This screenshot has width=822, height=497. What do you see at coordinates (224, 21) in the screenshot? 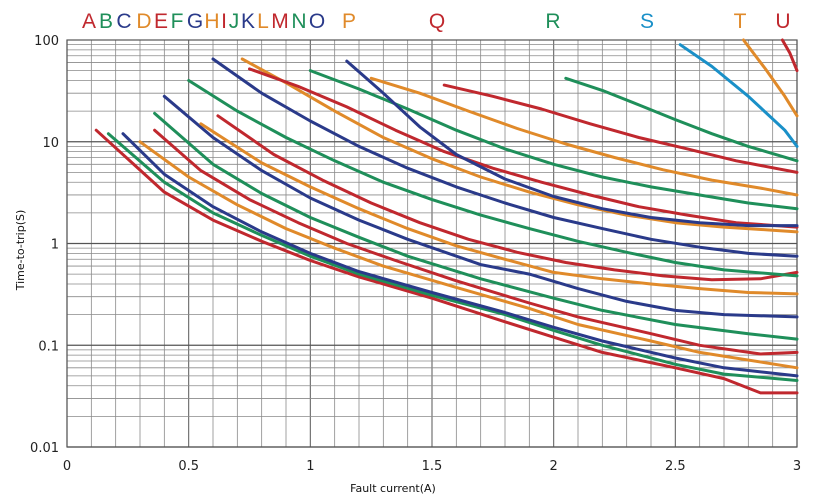
I see `legend-label-i: I` at bounding box center [224, 21].